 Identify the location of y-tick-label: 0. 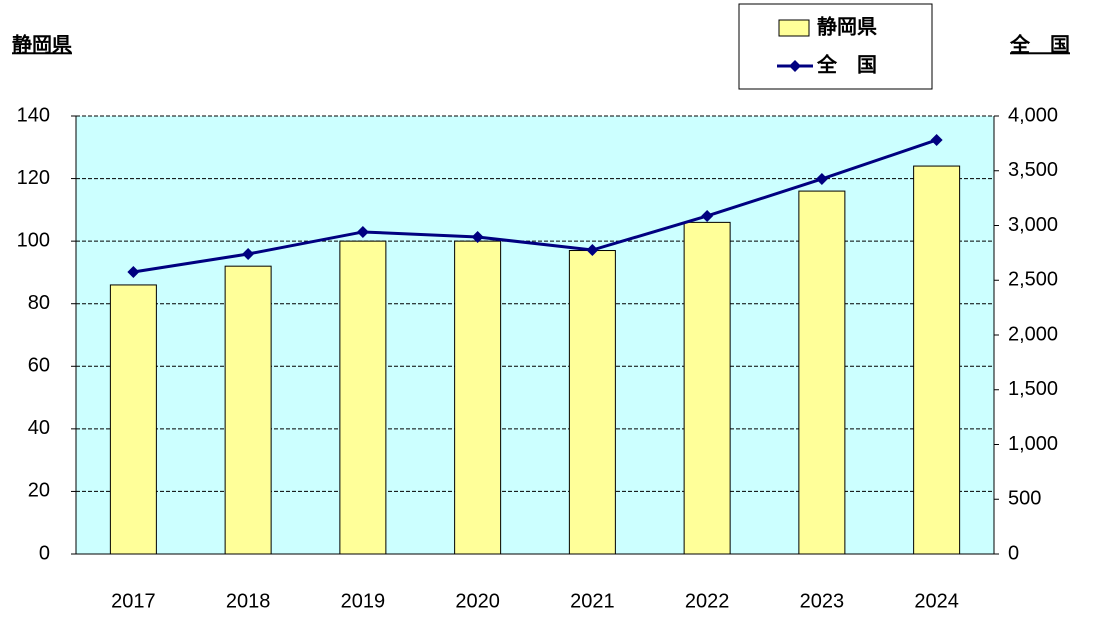
(44, 553).